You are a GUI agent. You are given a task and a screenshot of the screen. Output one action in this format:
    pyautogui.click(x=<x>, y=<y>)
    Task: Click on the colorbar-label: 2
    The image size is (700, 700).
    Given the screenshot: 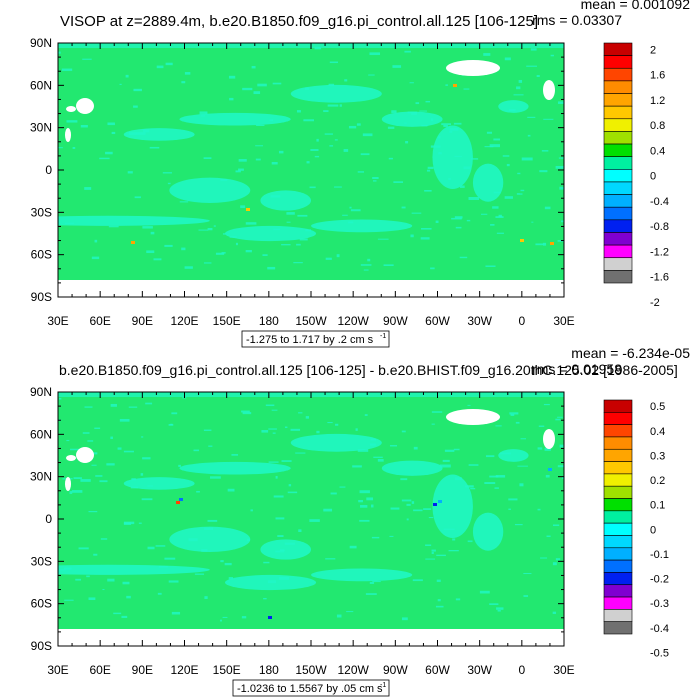 What is the action you would take?
    pyautogui.click(x=653, y=50)
    